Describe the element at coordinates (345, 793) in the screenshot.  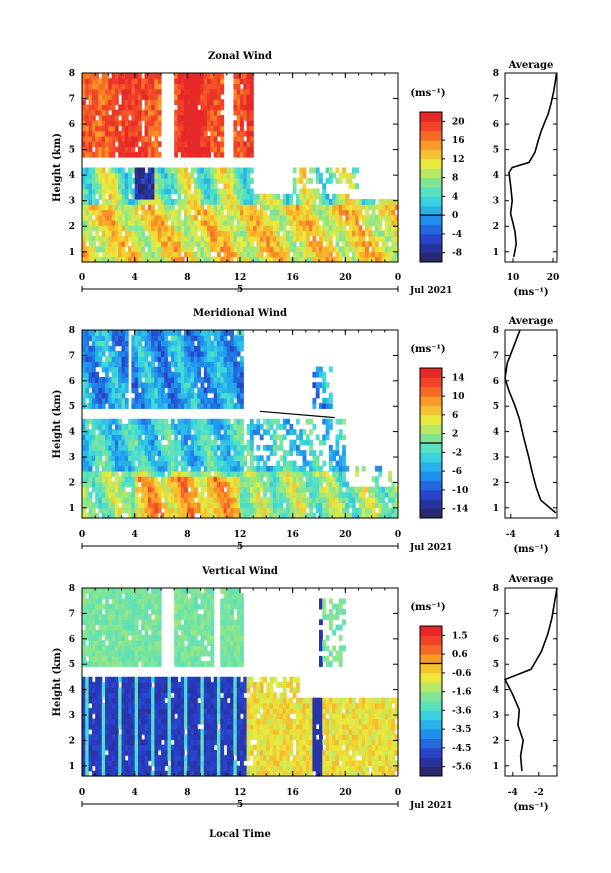
I see `x-tick-label: 20` at that location.